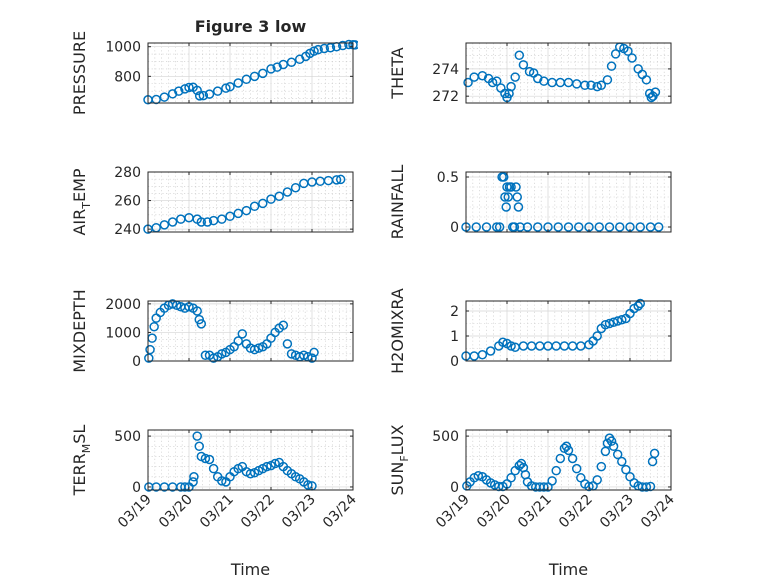  I want to click on data-series, so click(553, 329).